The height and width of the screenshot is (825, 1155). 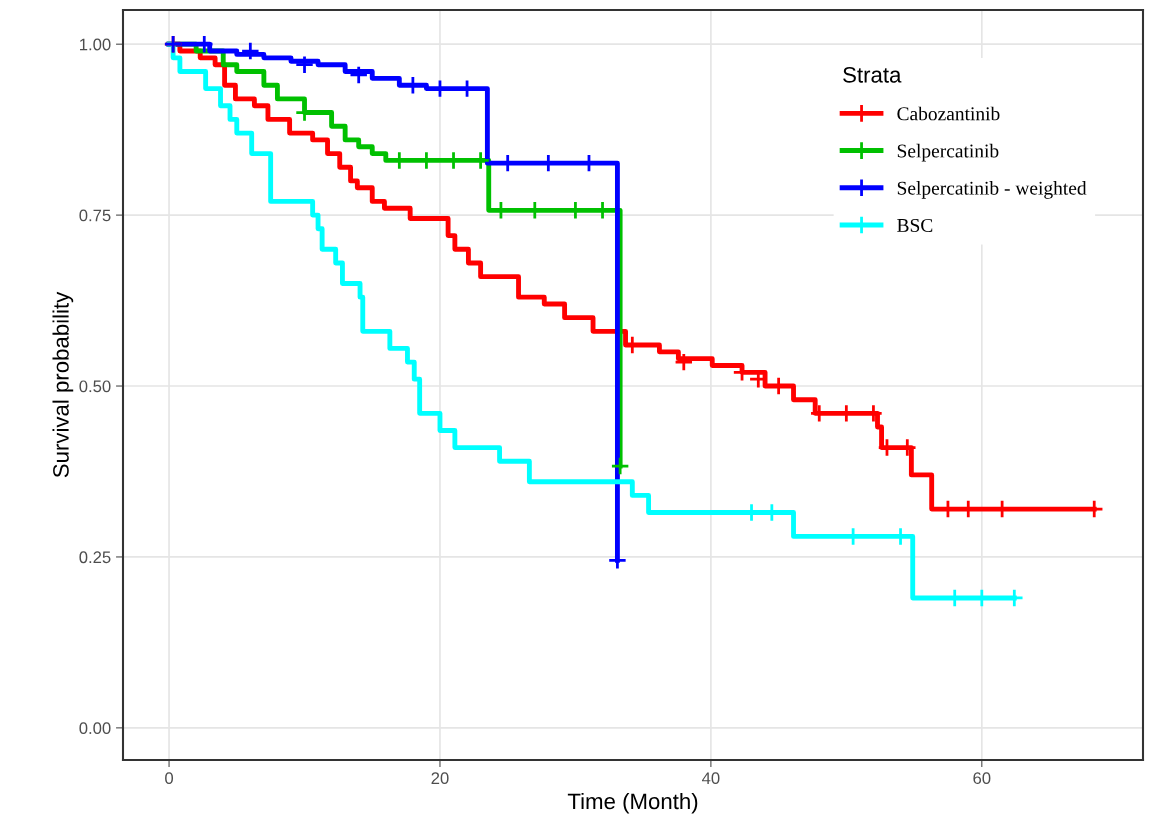 I want to click on legend-label: Selpercatinib - weighted, so click(x=992, y=190).